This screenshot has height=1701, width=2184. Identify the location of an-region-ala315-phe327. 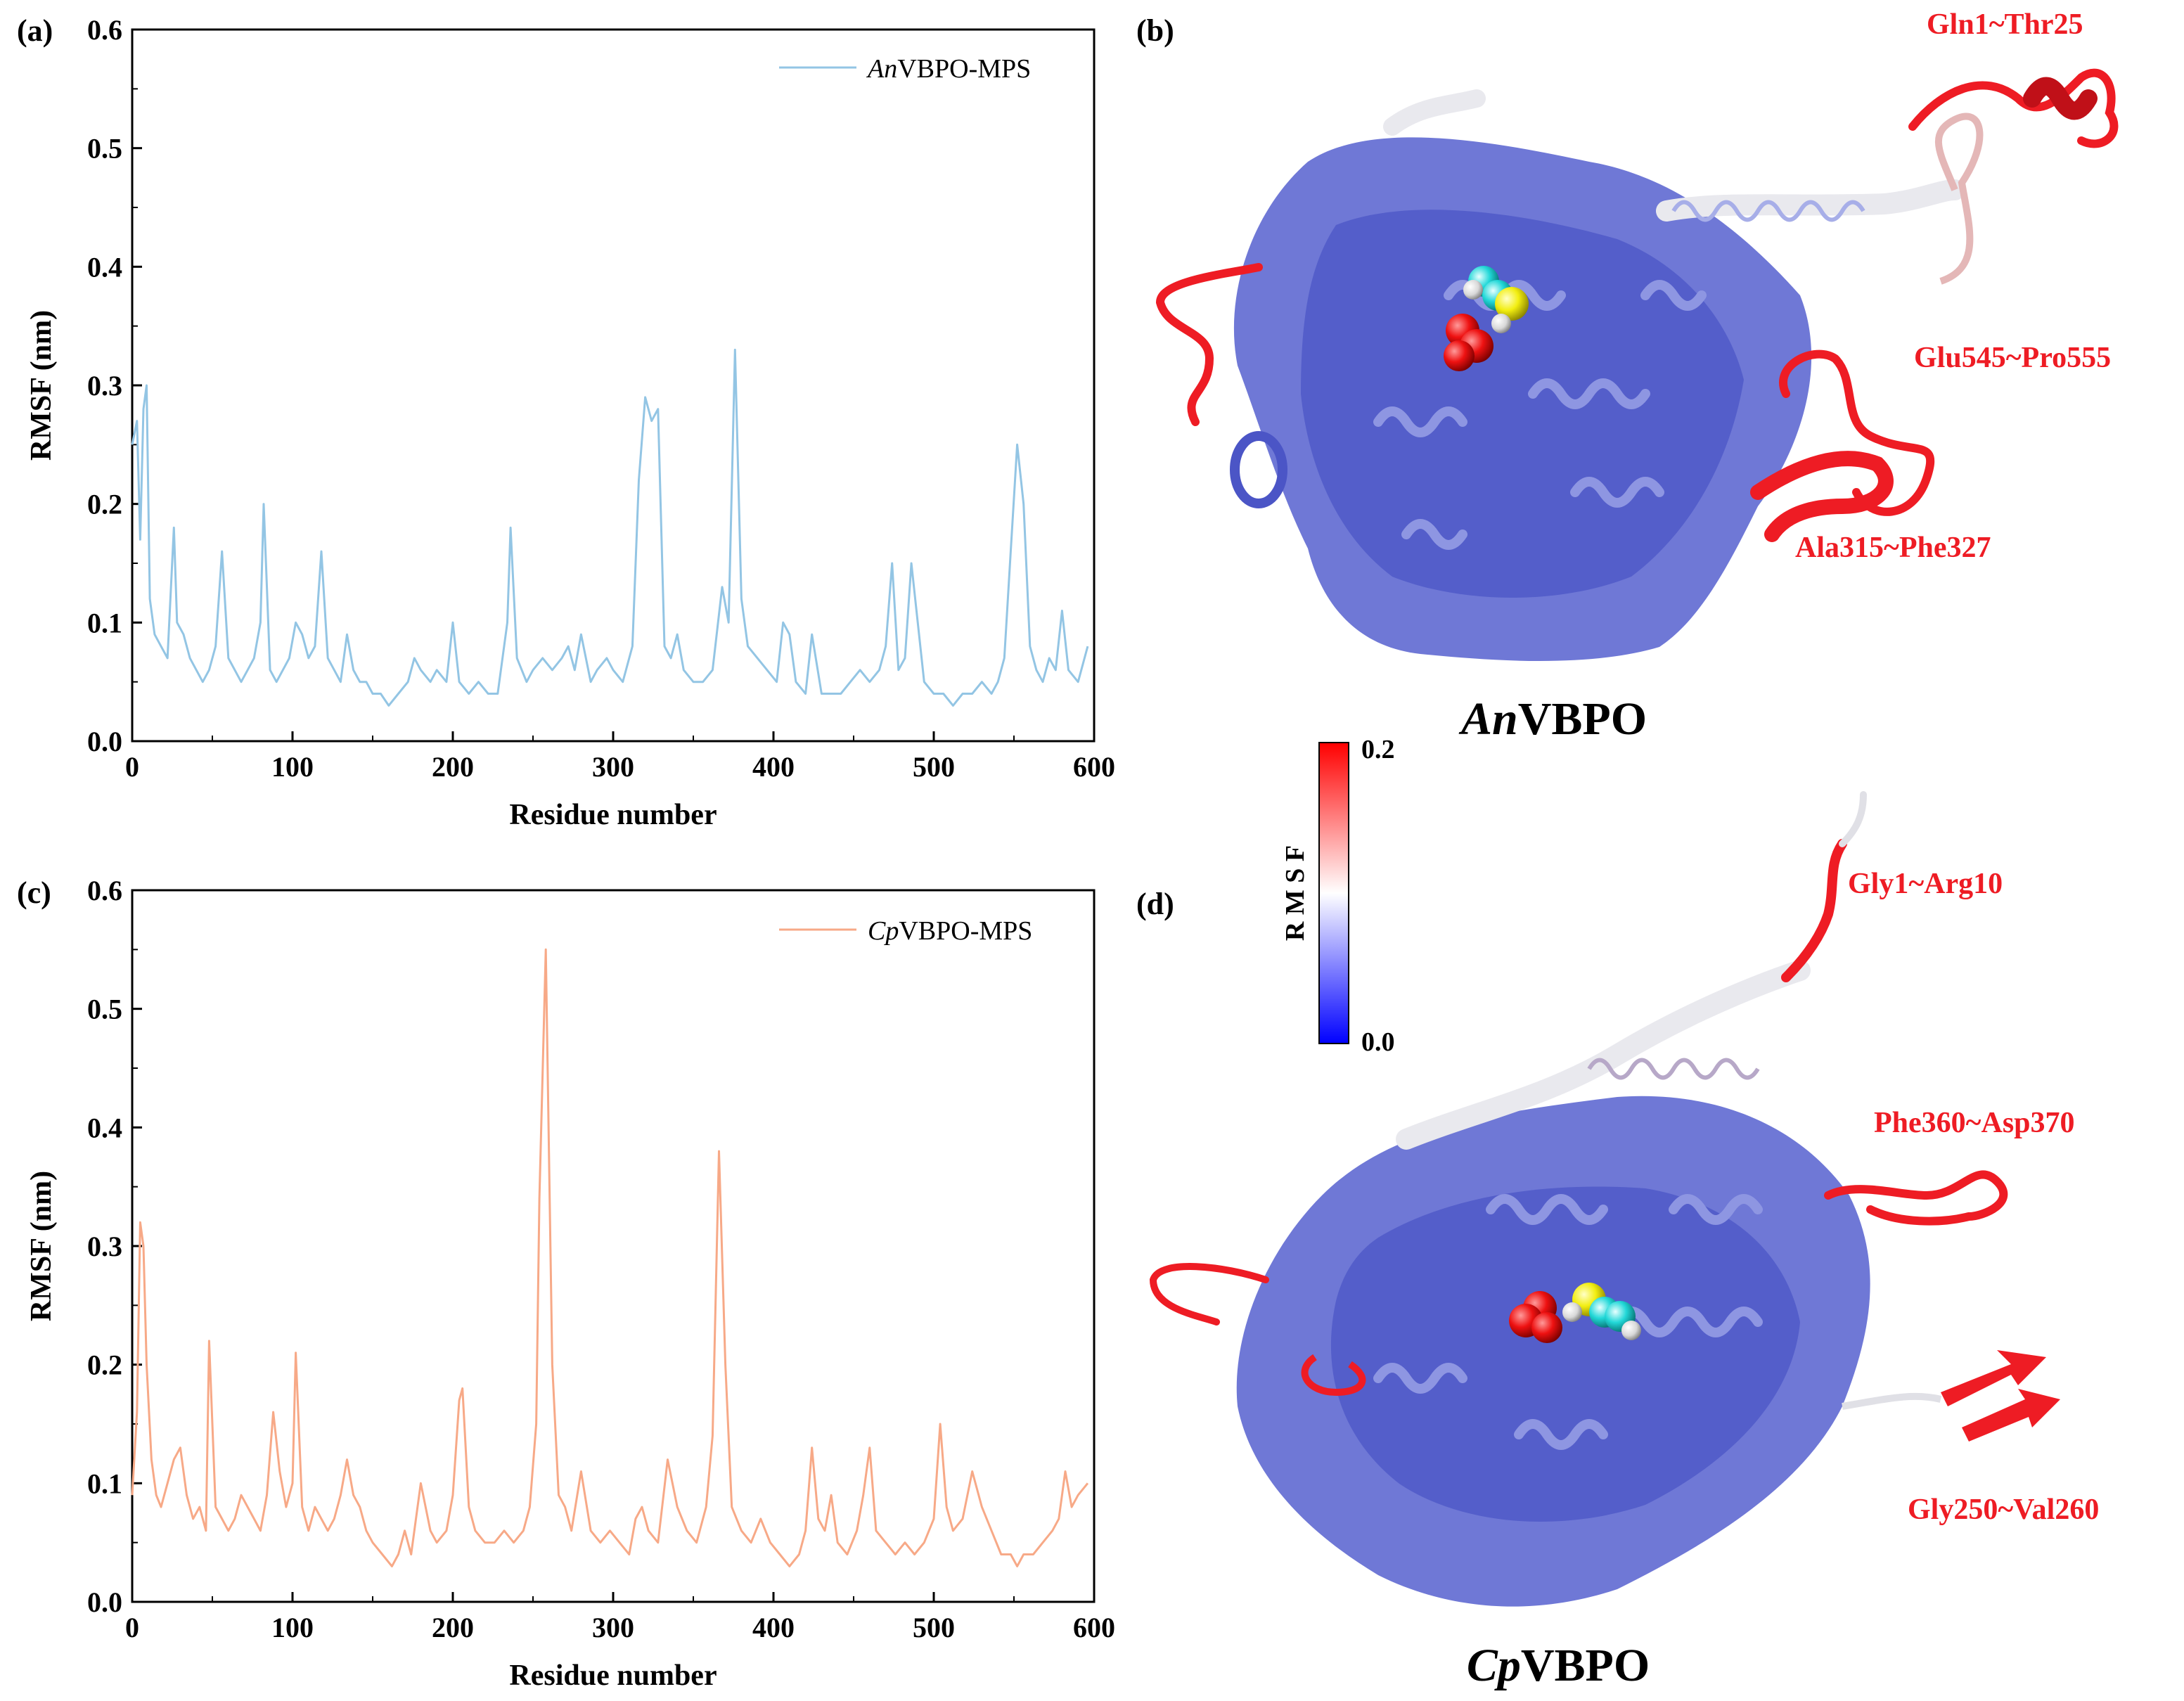
(1822, 496).